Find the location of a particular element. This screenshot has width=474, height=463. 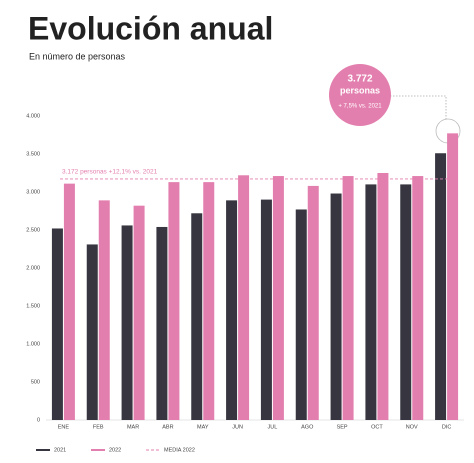

x-tick-label: ABR is located at coordinates (167, 427).